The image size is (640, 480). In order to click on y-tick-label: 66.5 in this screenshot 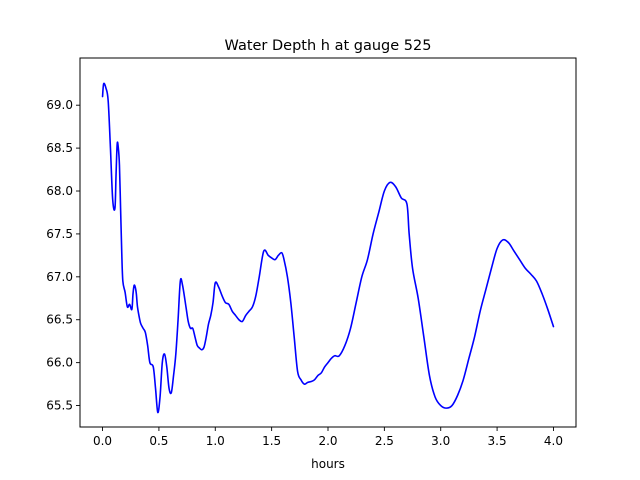, I will do `click(59, 320)`.